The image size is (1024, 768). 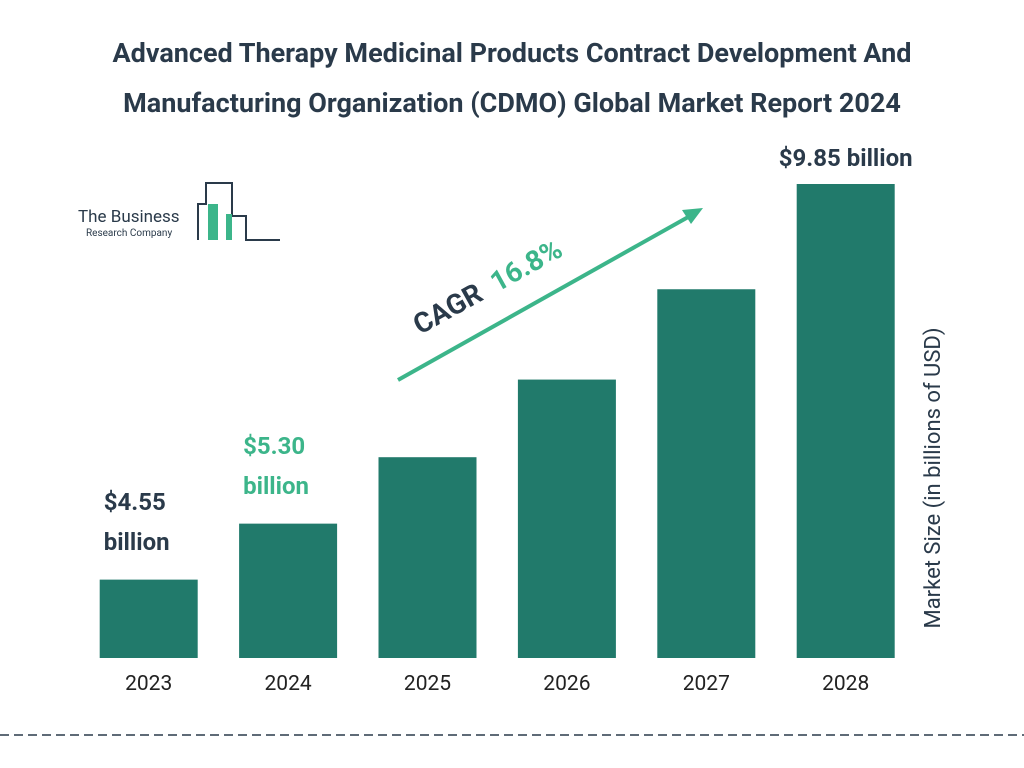 What do you see at coordinates (427, 684) in the screenshot?
I see `x-tick-label: 2025` at bounding box center [427, 684].